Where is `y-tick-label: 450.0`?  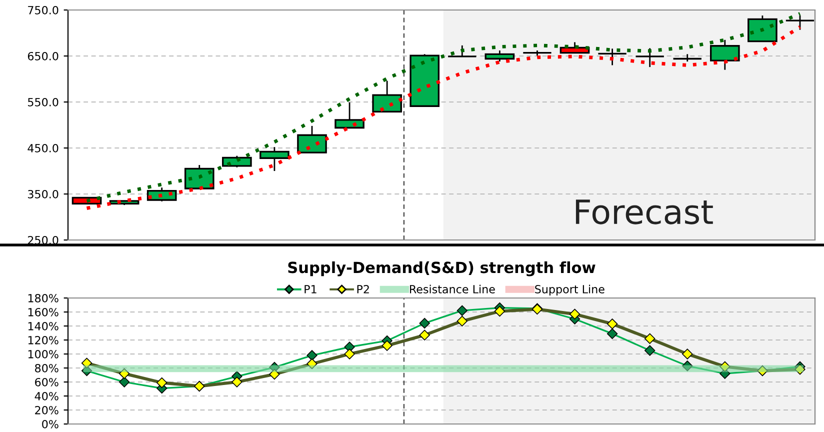
y-tick-label: 450.0 is located at coordinates (43, 148).